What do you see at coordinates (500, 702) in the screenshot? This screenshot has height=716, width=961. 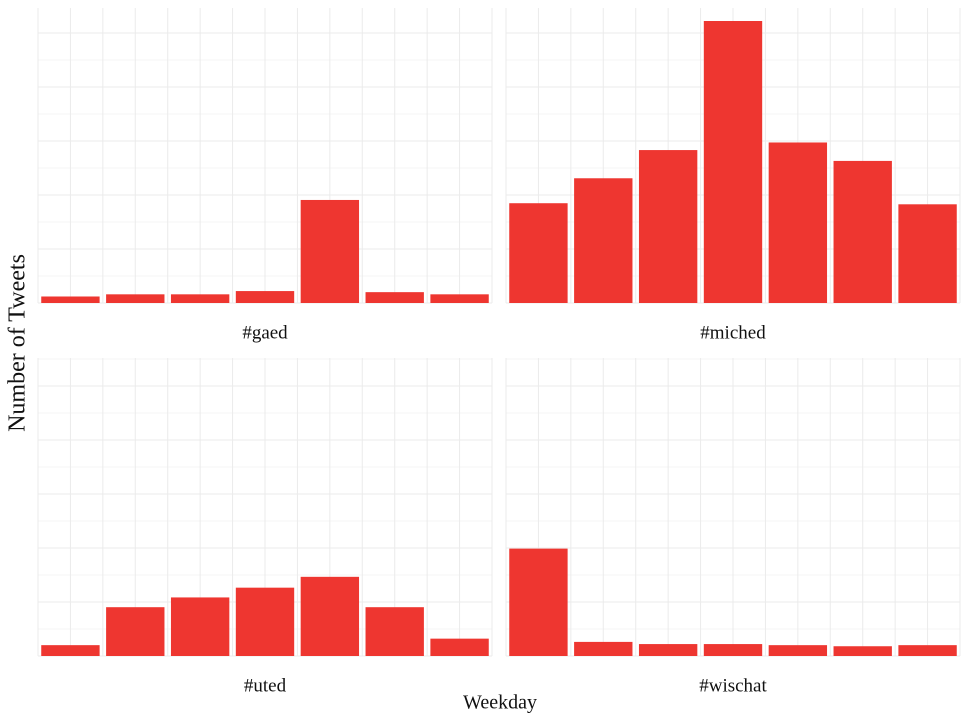 I see `x-axis-label: Weekday` at bounding box center [500, 702].